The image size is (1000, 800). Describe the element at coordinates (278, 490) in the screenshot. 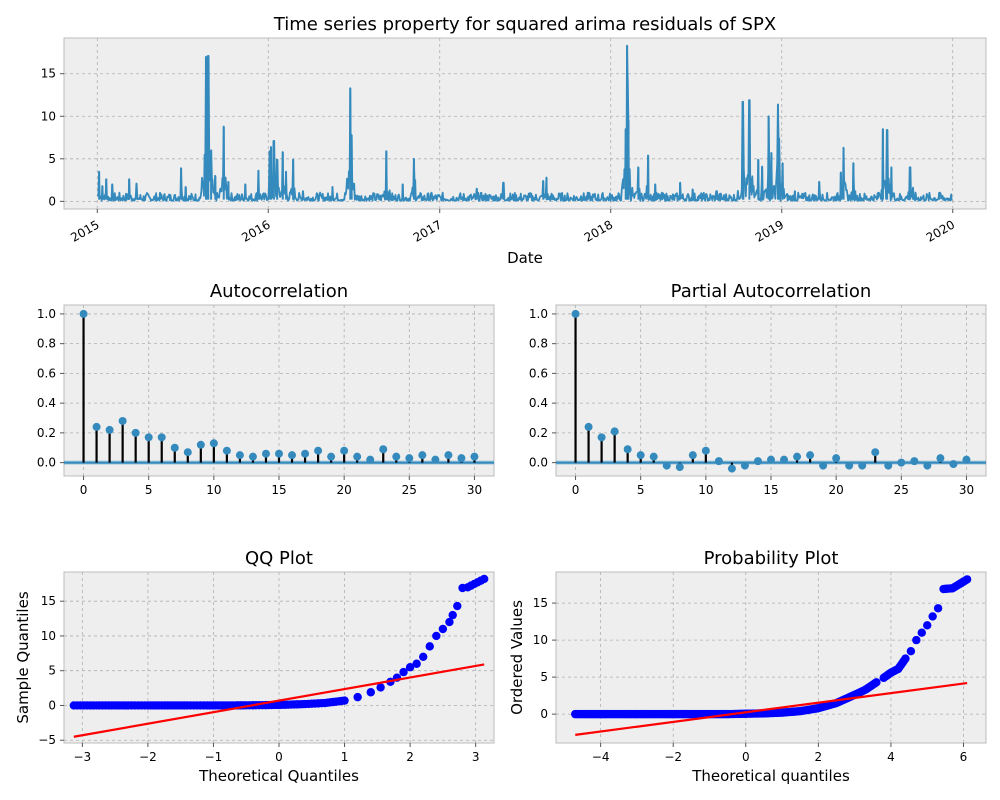

I see `x-tick-label: 15` at that location.